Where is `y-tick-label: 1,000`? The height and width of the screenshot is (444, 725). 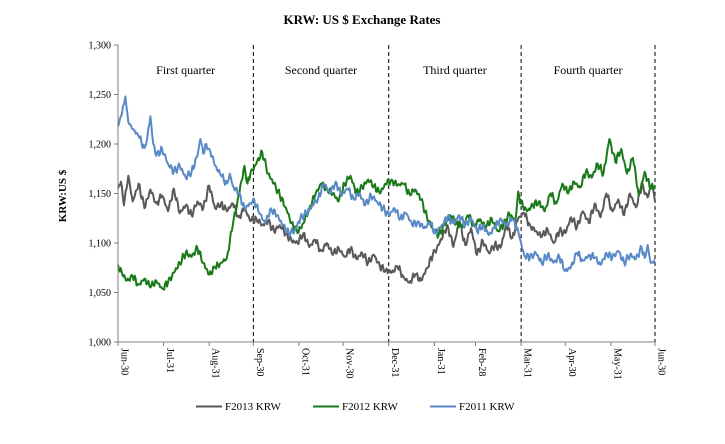 y-tick-label: 1,000 is located at coordinates (100, 343).